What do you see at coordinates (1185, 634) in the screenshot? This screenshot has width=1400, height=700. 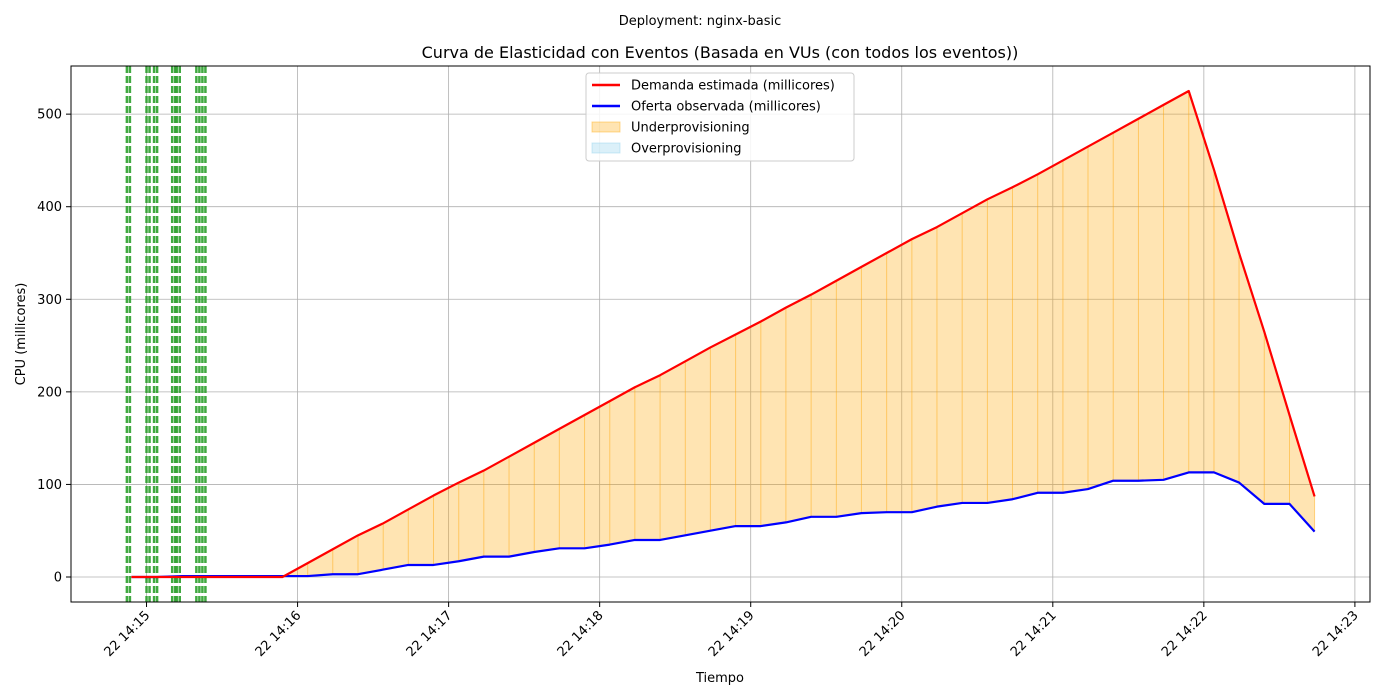 I see `x-tick-label: 22 14:22` at bounding box center [1185, 634].